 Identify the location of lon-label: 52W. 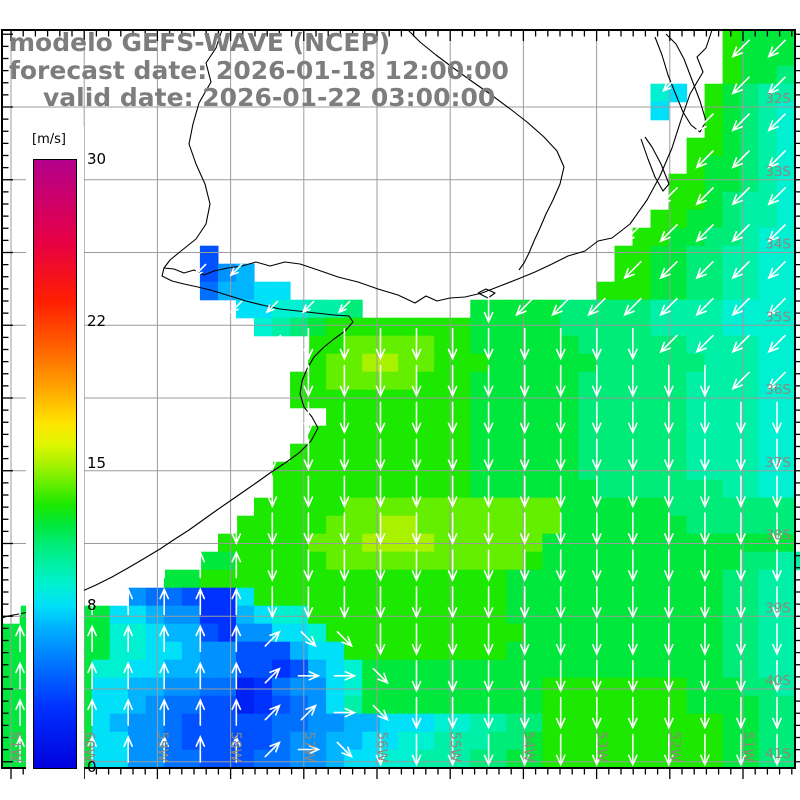
(675, 746).